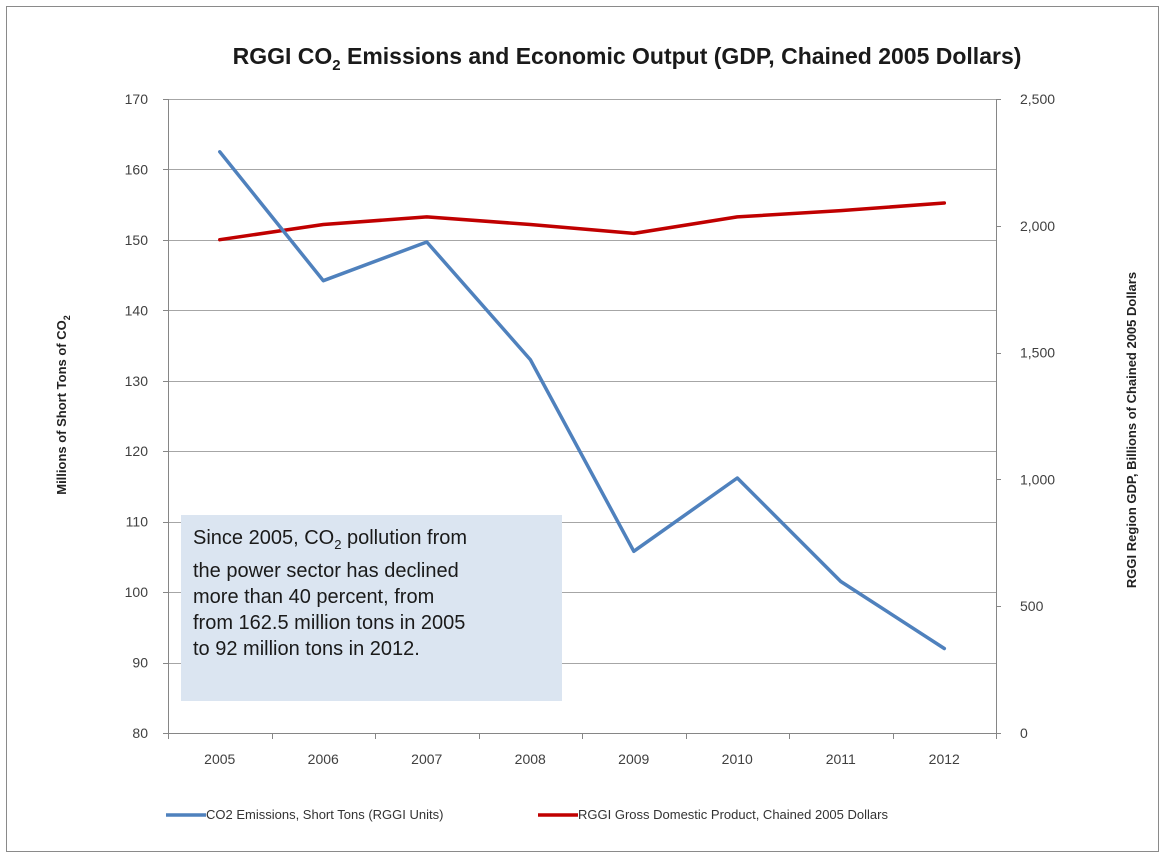  Describe the element at coordinates (329, 623) in the screenshot. I see `callout-line: from 162.5 million tons in 2005` at that location.